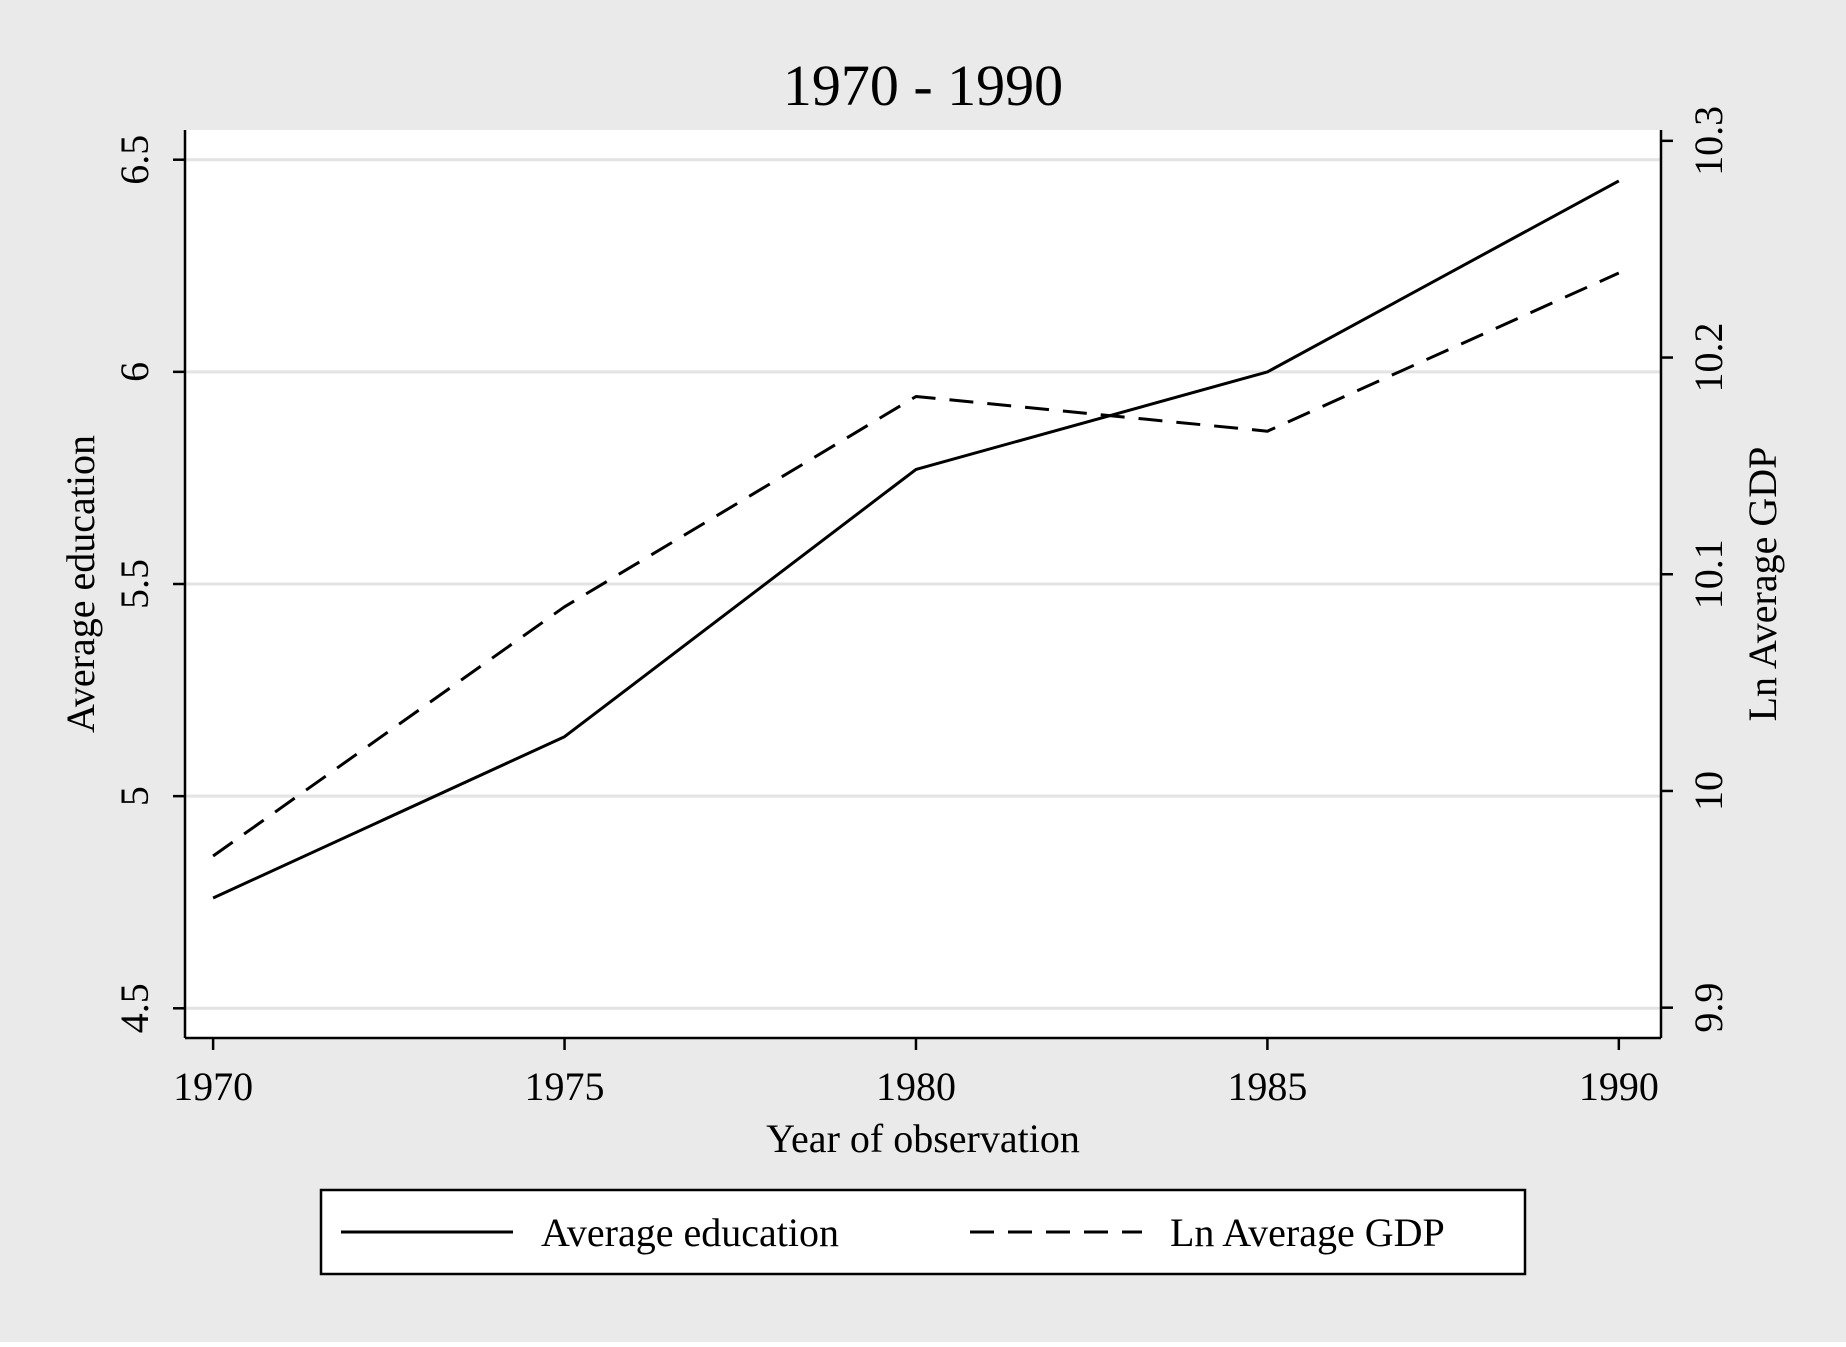  Describe the element at coordinates (1762, 584) in the screenshot. I see `y-axis-right-label: Ln Average GDP` at that location.